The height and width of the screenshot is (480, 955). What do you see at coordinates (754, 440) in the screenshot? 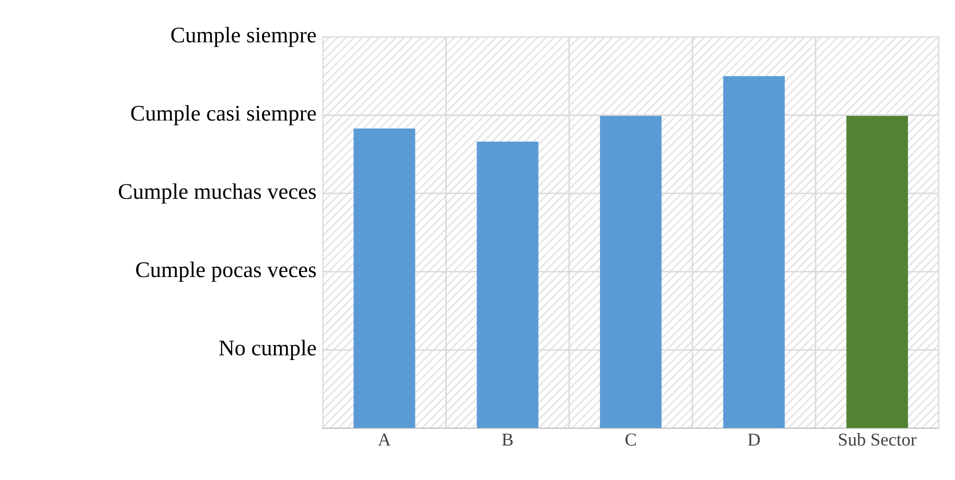
I see `x-tick-label: D` at bounding box center [754, 440].